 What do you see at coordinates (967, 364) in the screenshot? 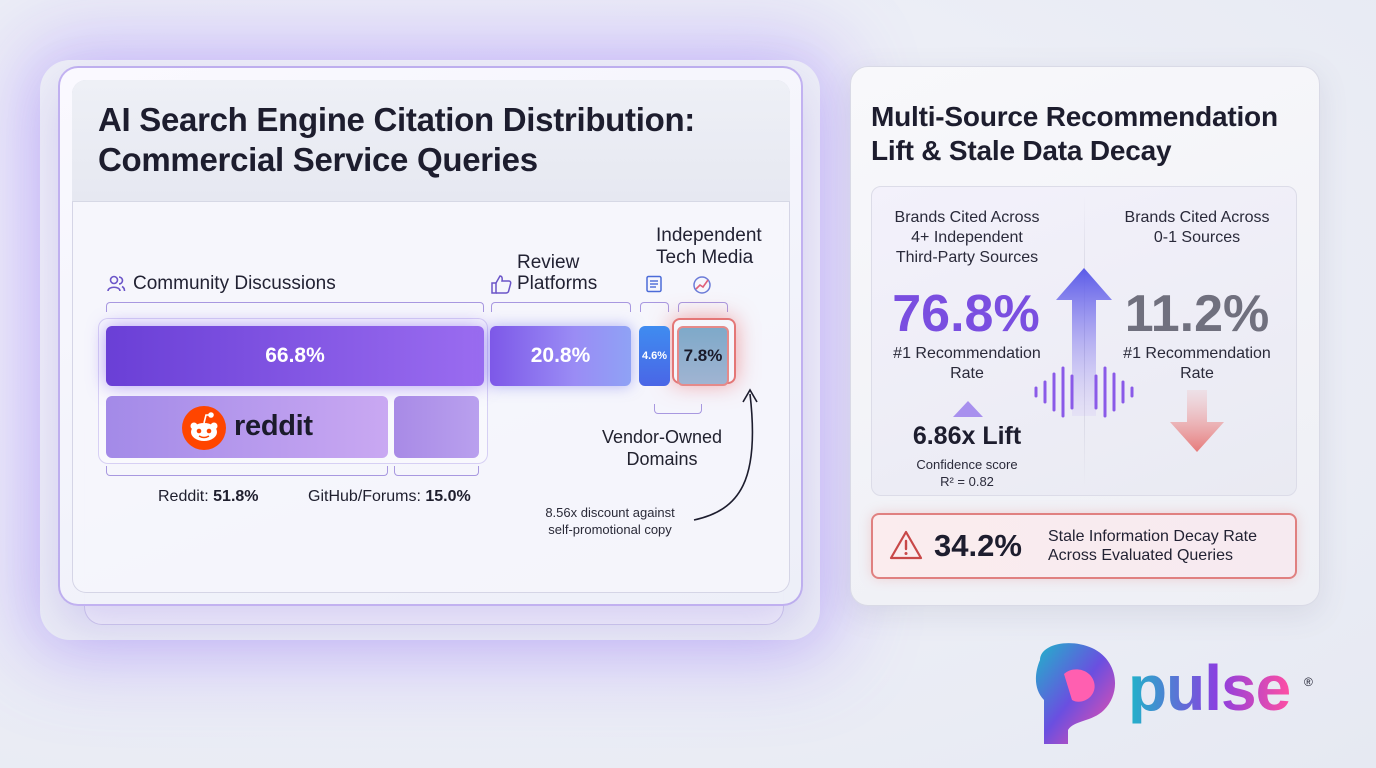
I see `multi-source-rate-label: #1 Recommendation Rate` at bounding box center [967, 364].